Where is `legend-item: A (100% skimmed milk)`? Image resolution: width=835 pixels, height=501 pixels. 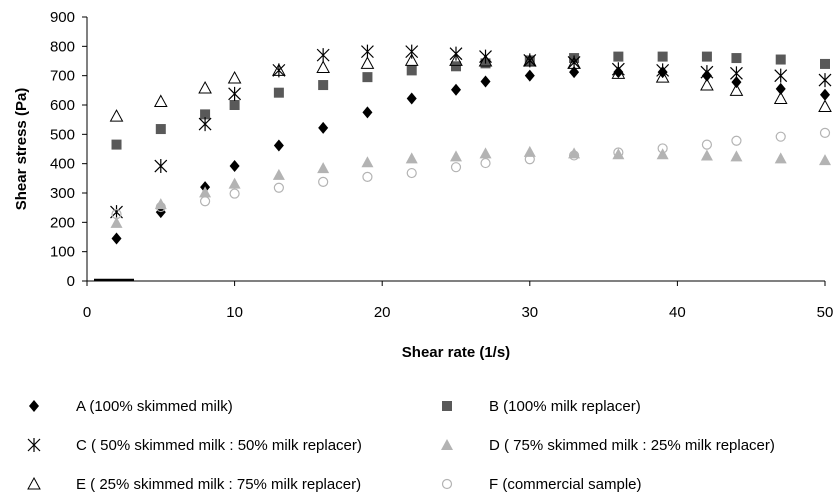
legend-item: A (100% skimmed milk) is located at coordinates (131, 406).